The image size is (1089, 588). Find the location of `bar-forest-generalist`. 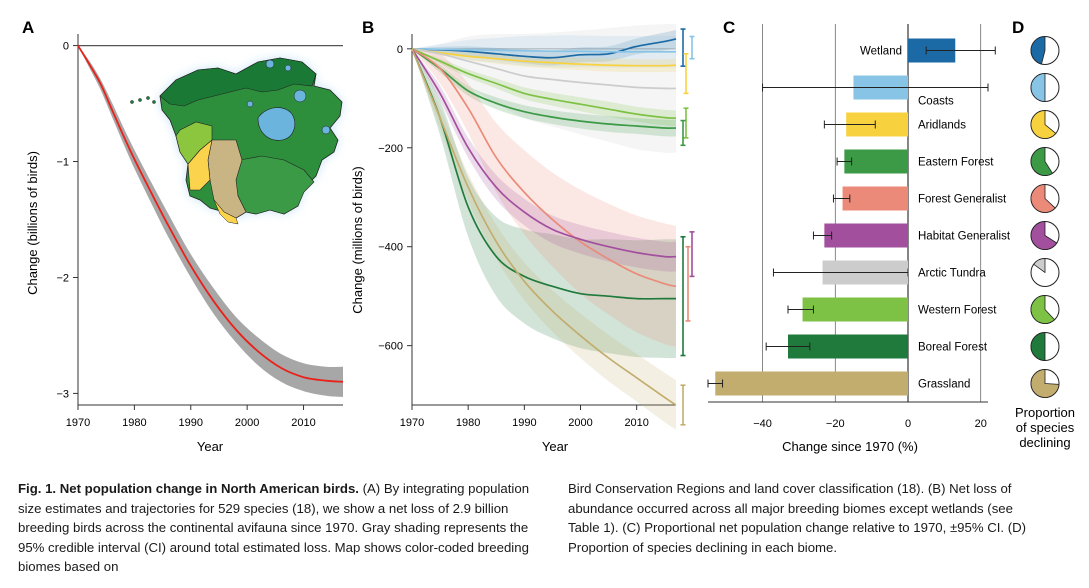

bar-forest-generalist is located at coordinates (875, 198).